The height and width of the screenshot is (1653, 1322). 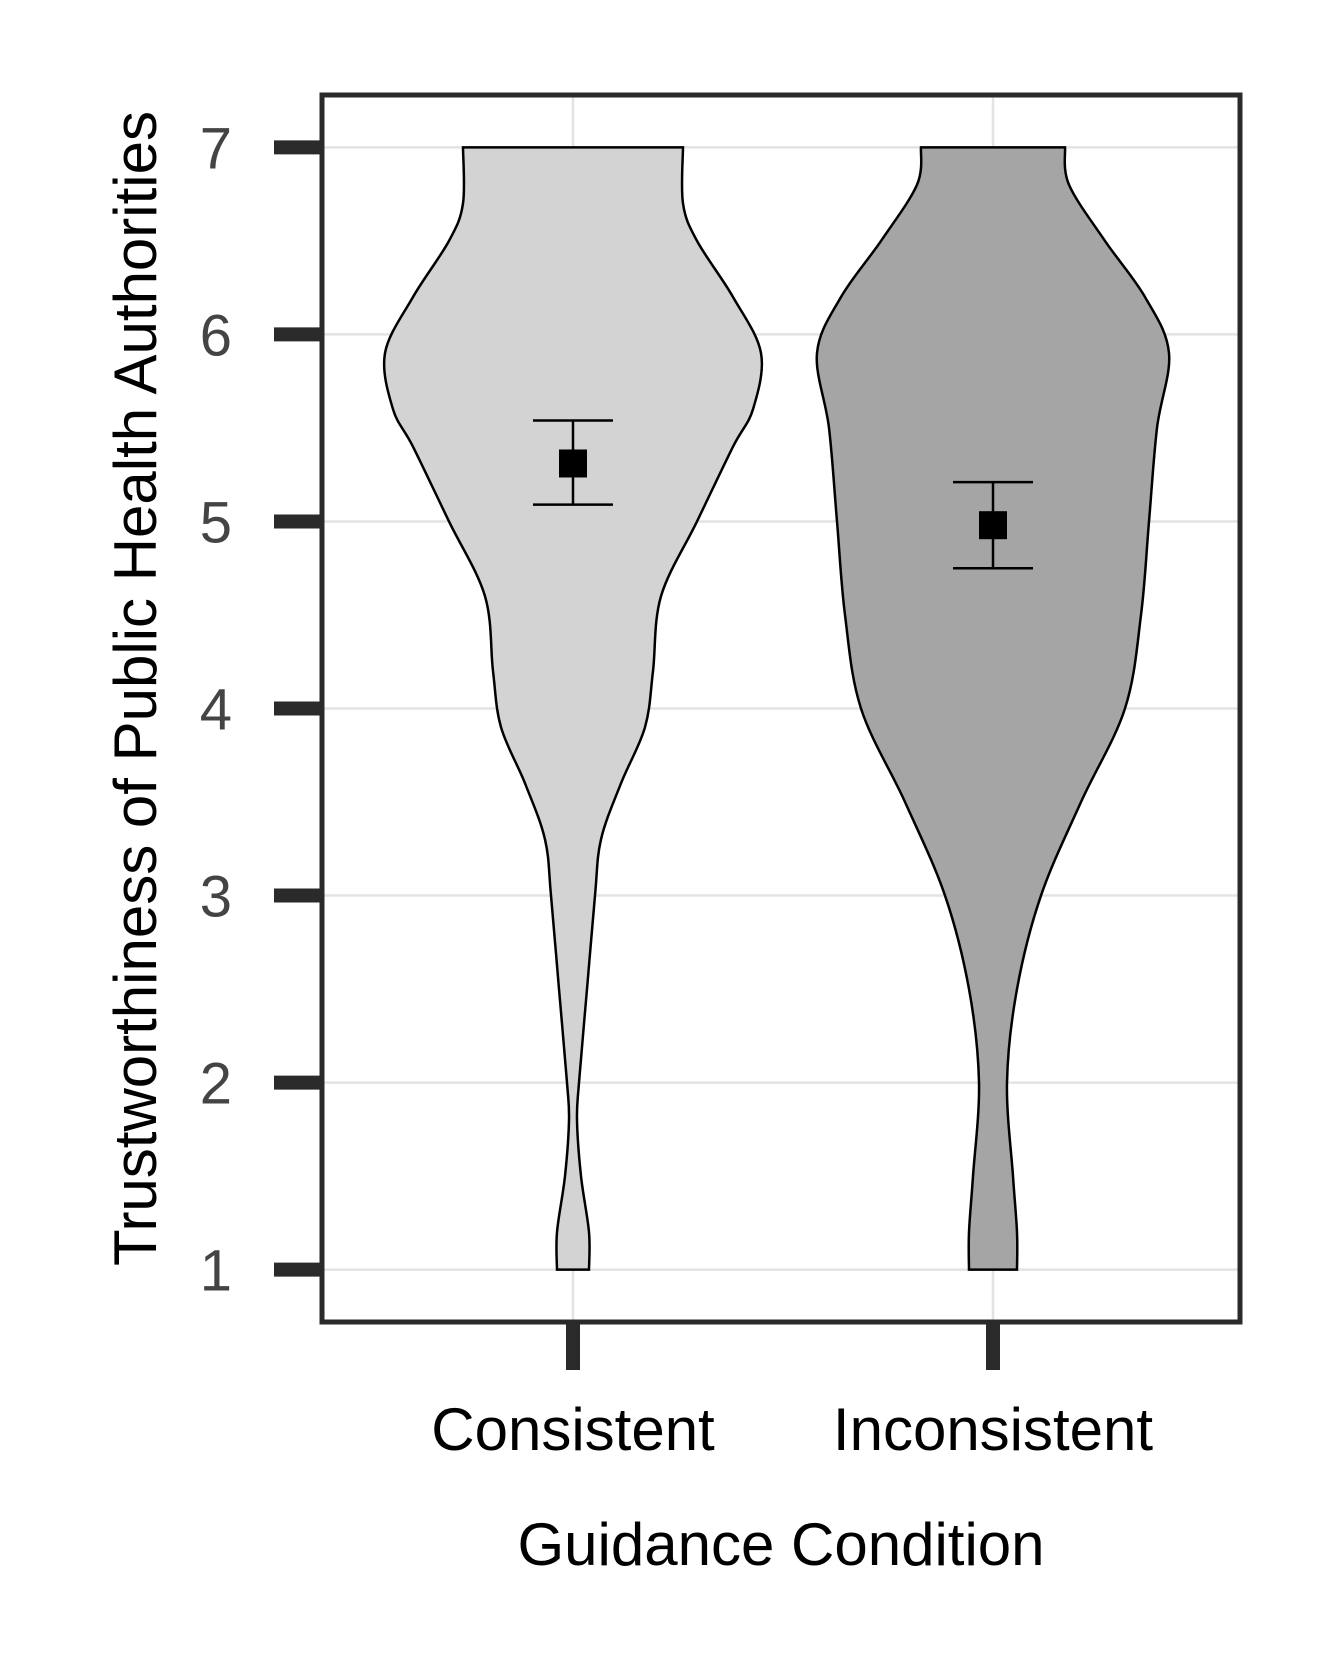 What do you see at coordinates (216, 897) in the screenshot?
I see `y-tick-label: 3` at bounding box center [216, 897].